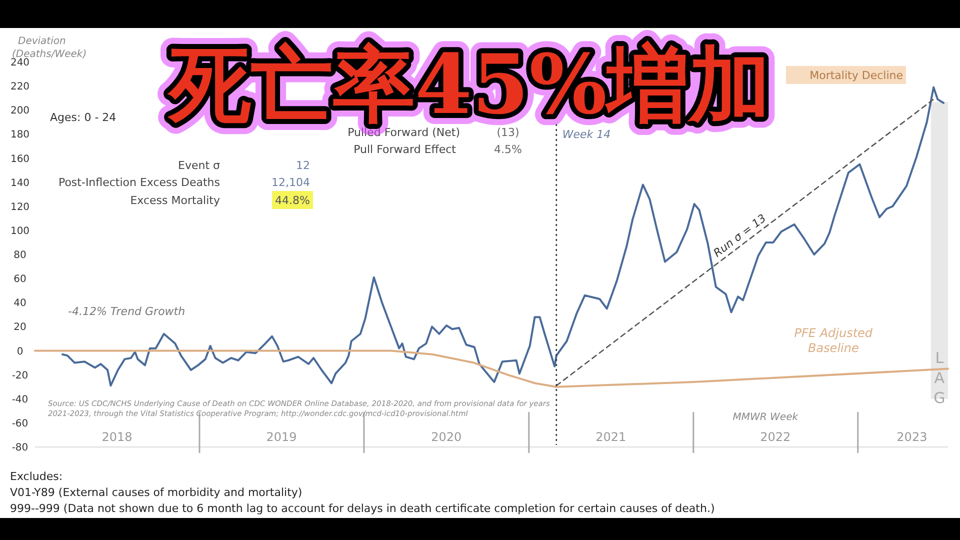  Describe the element at coordinates (175, 200) in the screenshot. I see `annotation: Excess Mortality` at that location.